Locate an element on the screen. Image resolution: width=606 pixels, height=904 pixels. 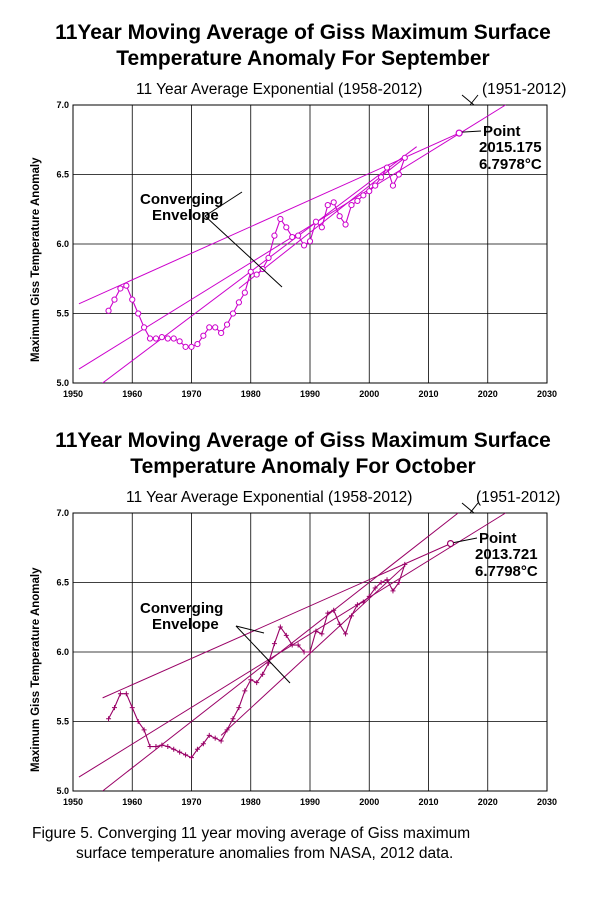
point-value-temp: 6.7978°C is located at coordinates (510, 164).